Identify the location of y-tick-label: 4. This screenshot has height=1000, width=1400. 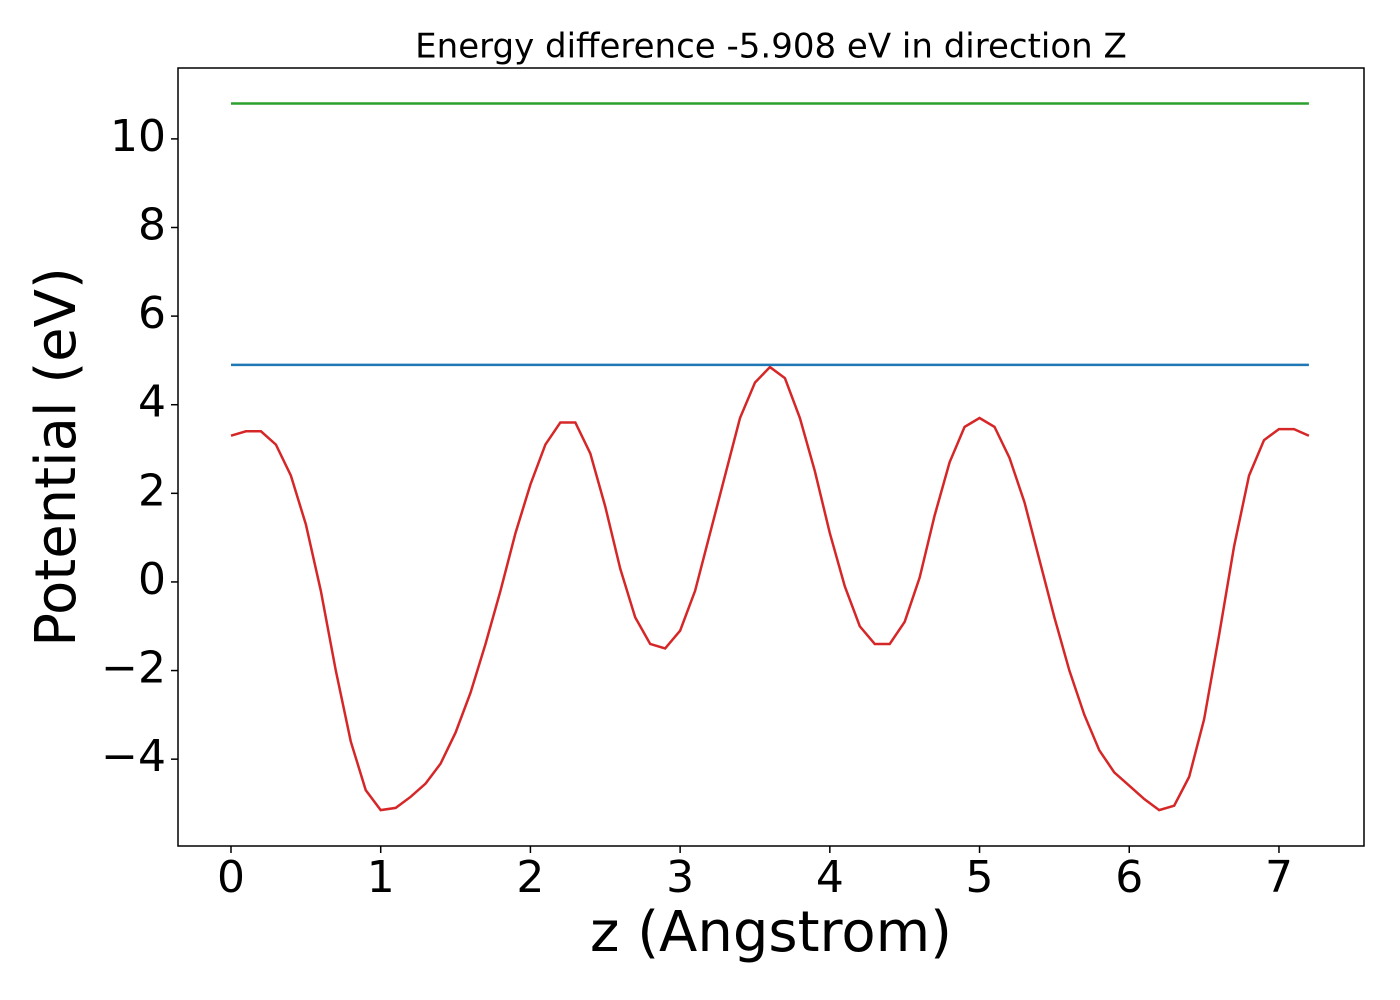
(152, 402).